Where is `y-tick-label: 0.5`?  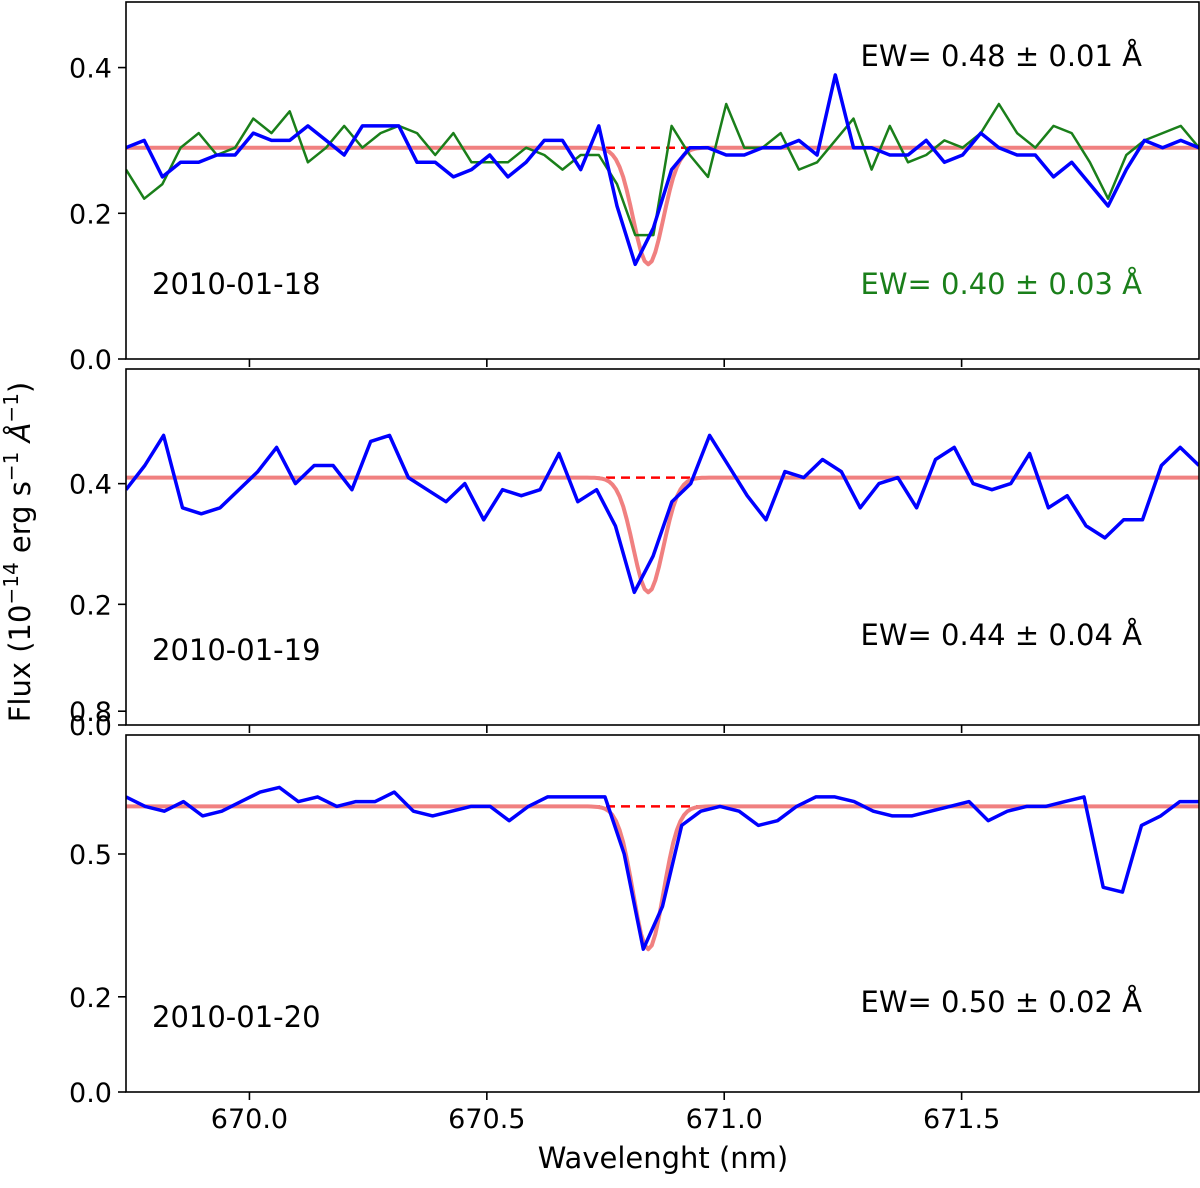 y-tick-label: 0.5 is located at coordinates (90, 855).